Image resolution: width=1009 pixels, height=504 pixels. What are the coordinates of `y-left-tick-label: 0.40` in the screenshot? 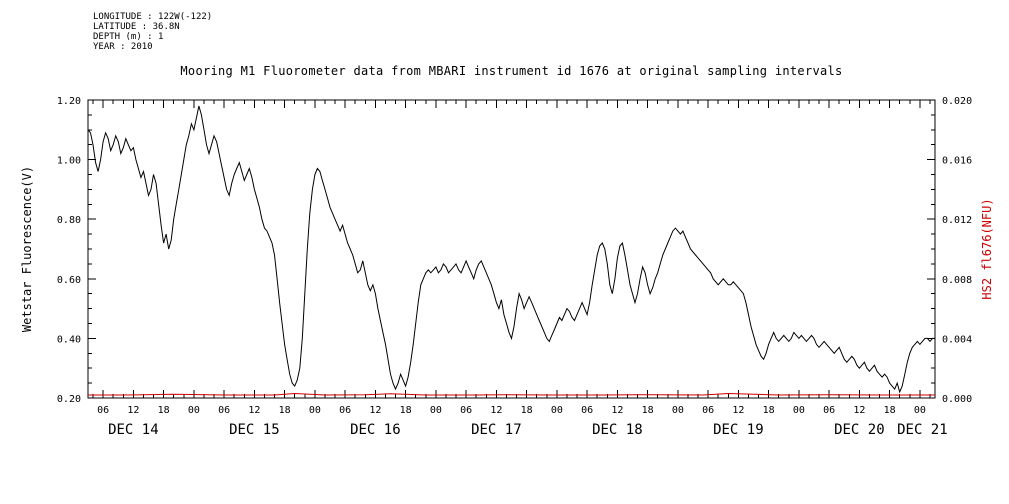 It's located at (69, 339).